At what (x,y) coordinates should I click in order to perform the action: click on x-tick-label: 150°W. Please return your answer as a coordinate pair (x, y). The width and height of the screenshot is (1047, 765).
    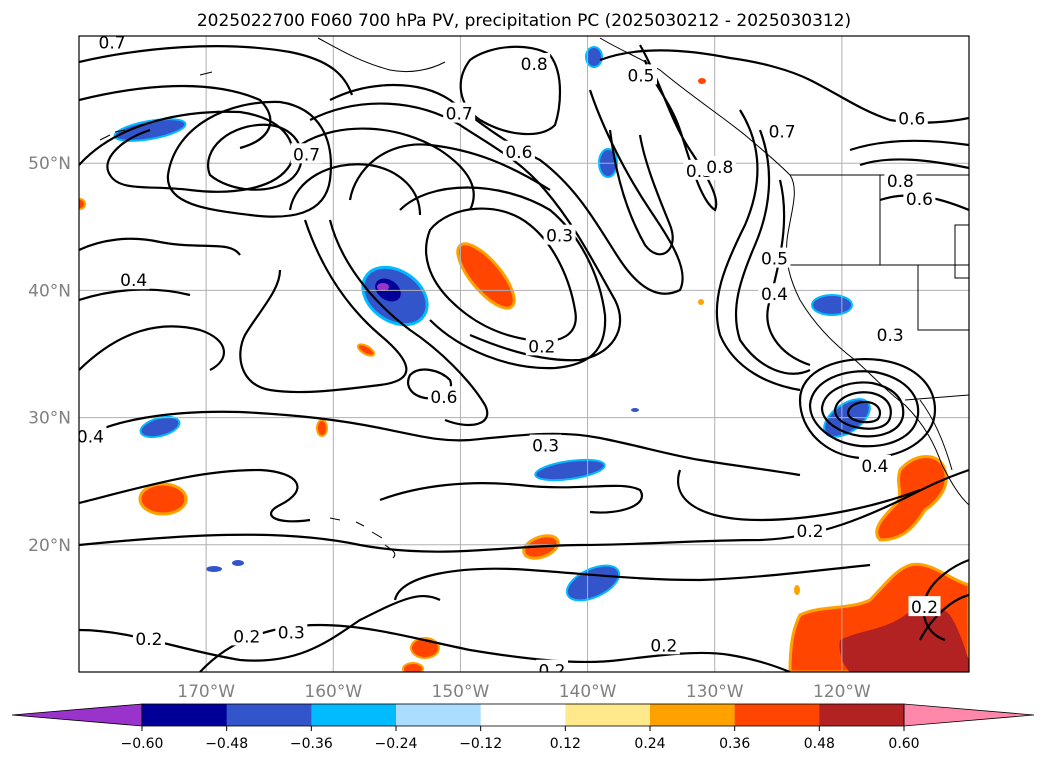
    Looking at the image, I should click on (461, 692).